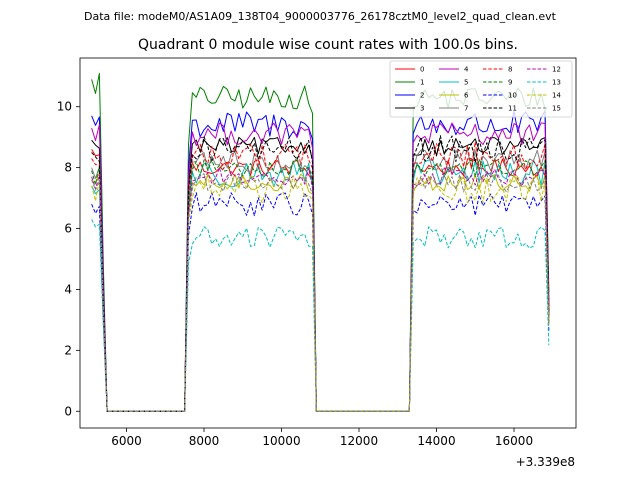 This screenshot has height=480, width=640. I want to click on legend-label-3: 3, so click(422, 109).